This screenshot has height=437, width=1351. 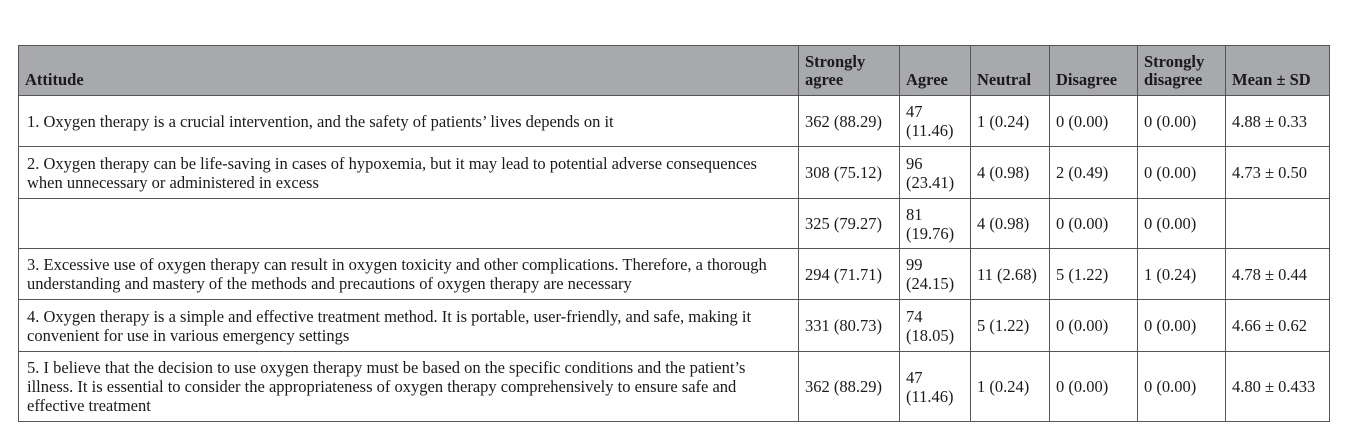 What do you see at coordinates (1277, 121) in the screenshot?
I see `cell-mean-sd: 4.88 ± 0.33` at bounding box center [1277, 121].